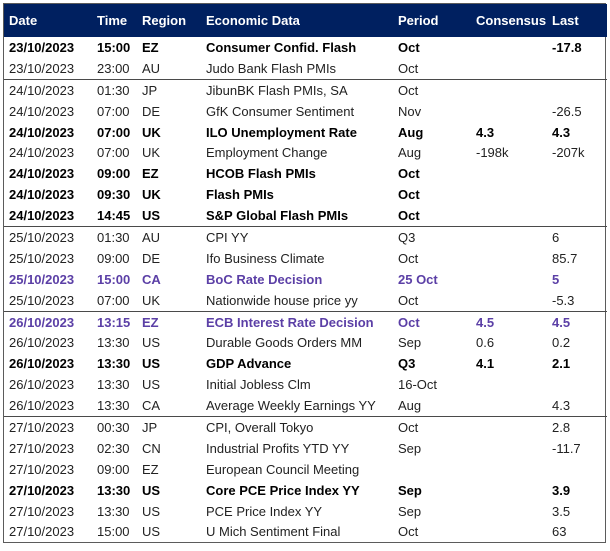 The image size is (610, 551). I want to click on header-last: Last, so click(577, 20).